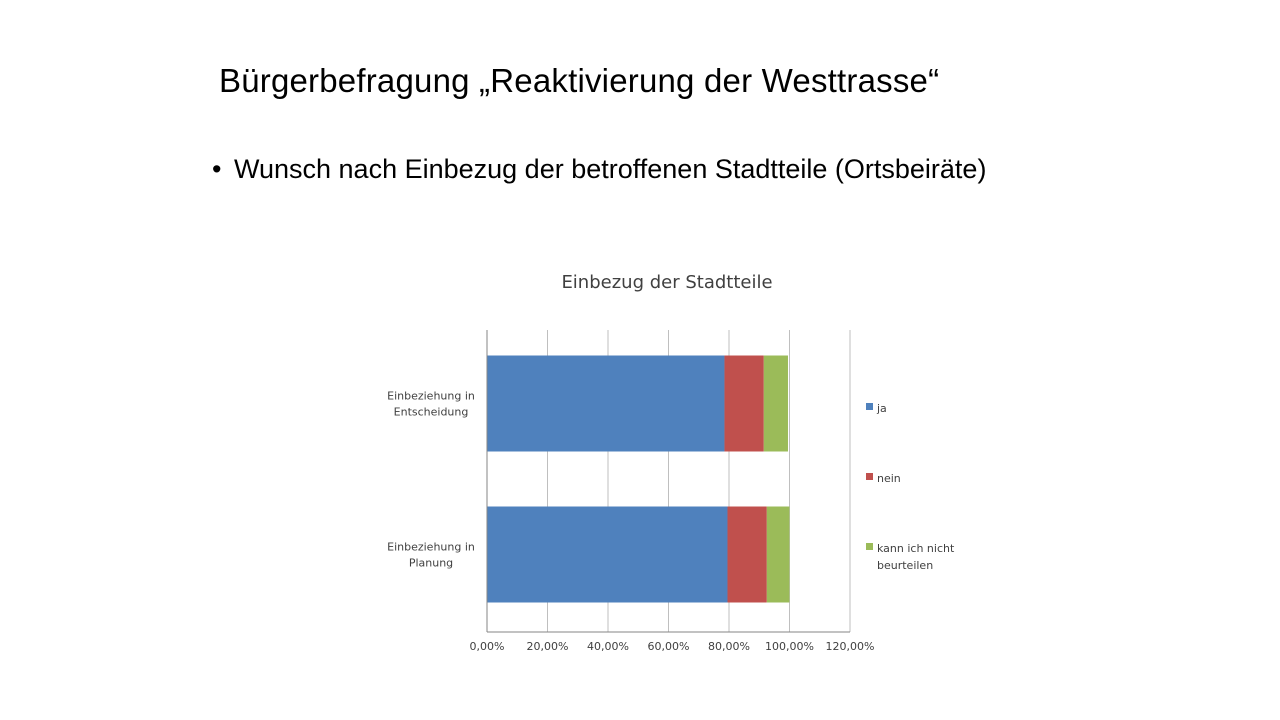 This screenshot has width=1280, height=720. Describe the element at coordinates (666, 282) in the screenshot. I see `chart-title: Einbezug der Stadtteile` at that location.